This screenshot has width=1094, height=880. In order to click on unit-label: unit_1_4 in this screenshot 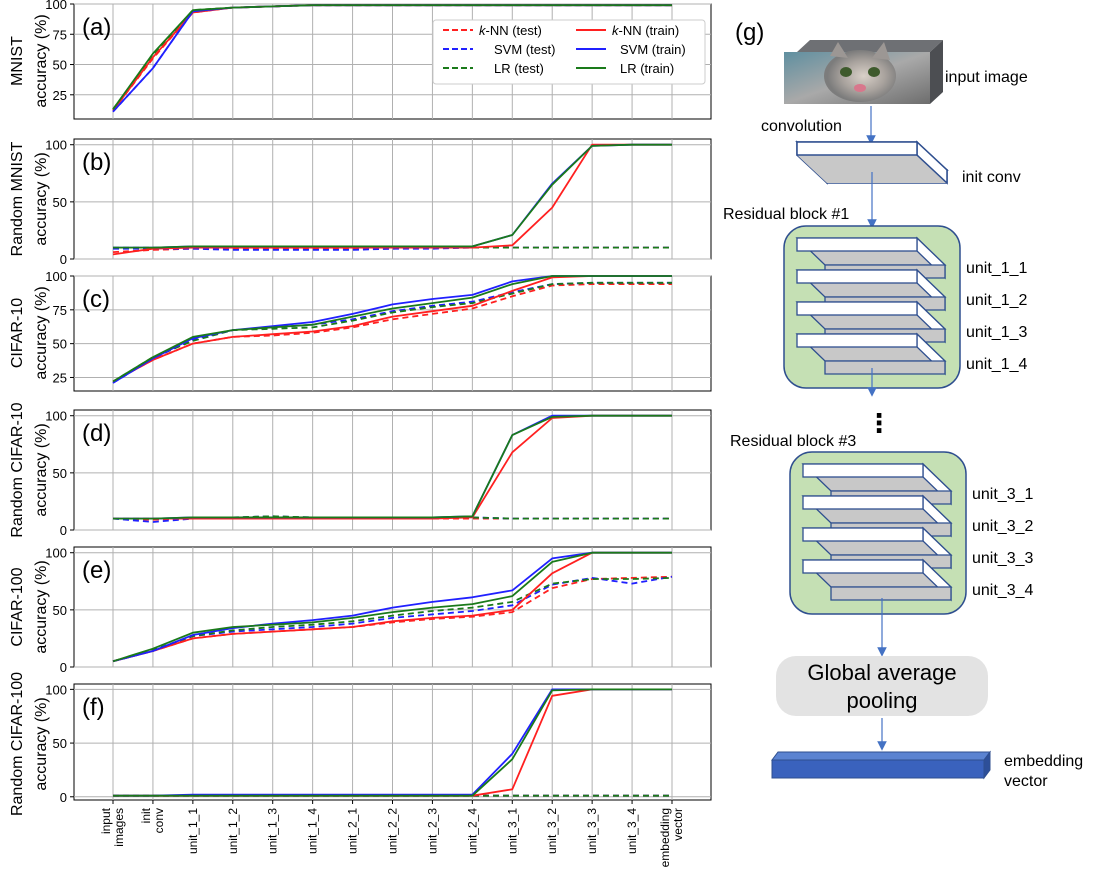, I will do `click(996, 364)`.